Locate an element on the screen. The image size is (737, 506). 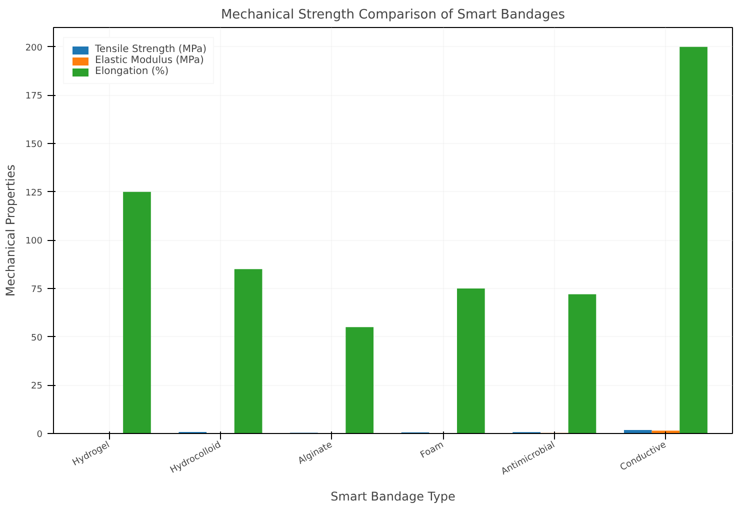
y-tick-label: 25 is located at coordinates (36, 387).